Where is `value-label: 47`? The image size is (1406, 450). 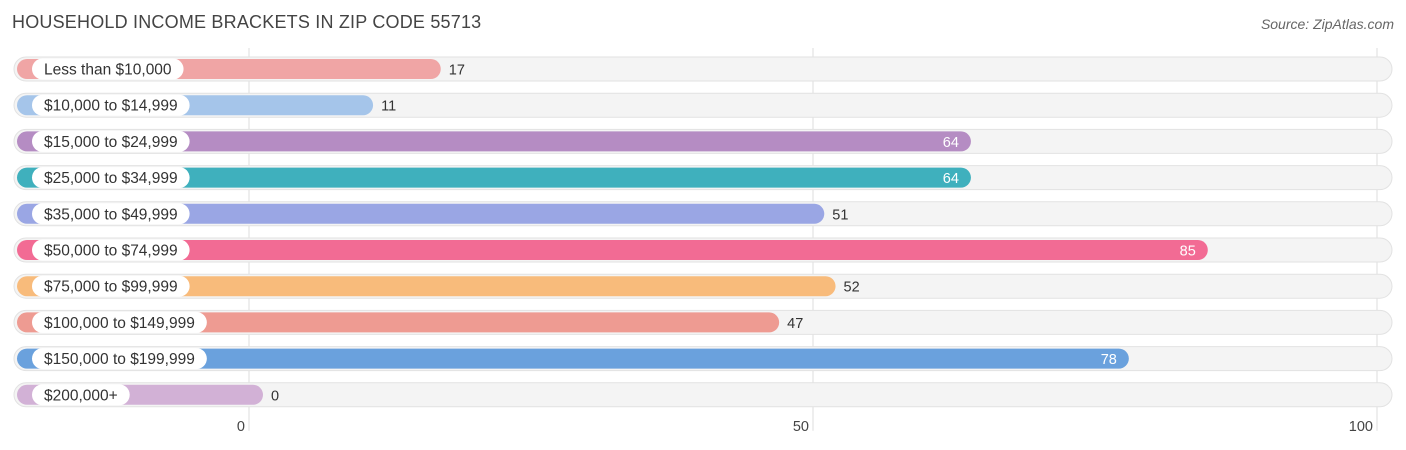 value-label: 47 is located at coordinates (795, 324).